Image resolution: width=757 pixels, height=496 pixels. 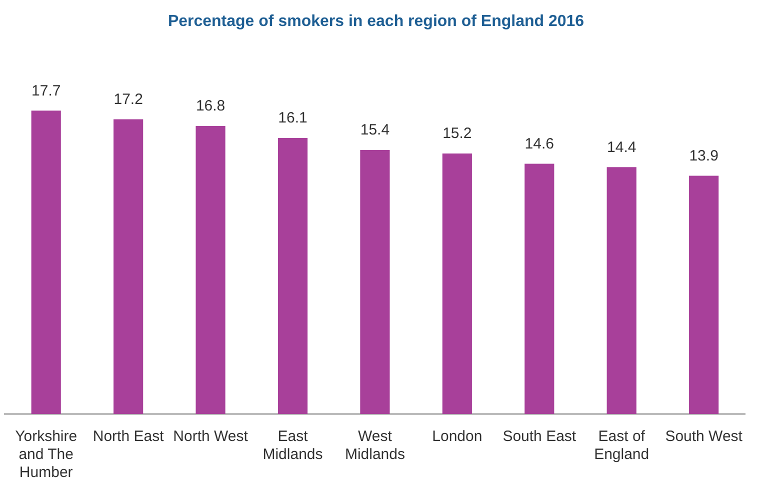 I want to click on x-tick-label: South West, so click(x=704, y=437).